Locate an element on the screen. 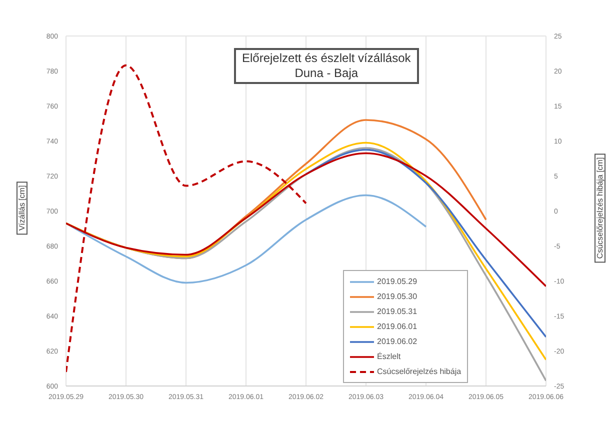  line-series is located at coordinates (246, 239).